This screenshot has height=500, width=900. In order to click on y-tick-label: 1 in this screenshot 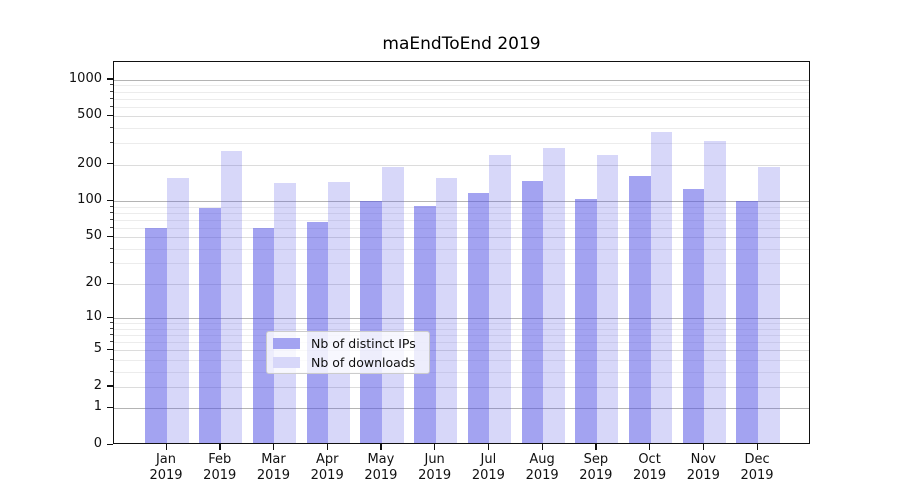, I will do `click(97, 407)`.